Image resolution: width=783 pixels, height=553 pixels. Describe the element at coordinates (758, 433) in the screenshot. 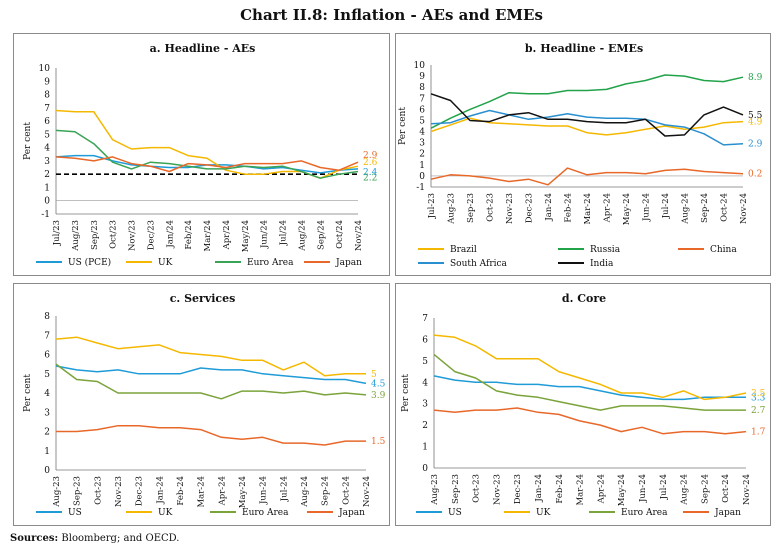

I see `end-value-label: 1.7` at that location.